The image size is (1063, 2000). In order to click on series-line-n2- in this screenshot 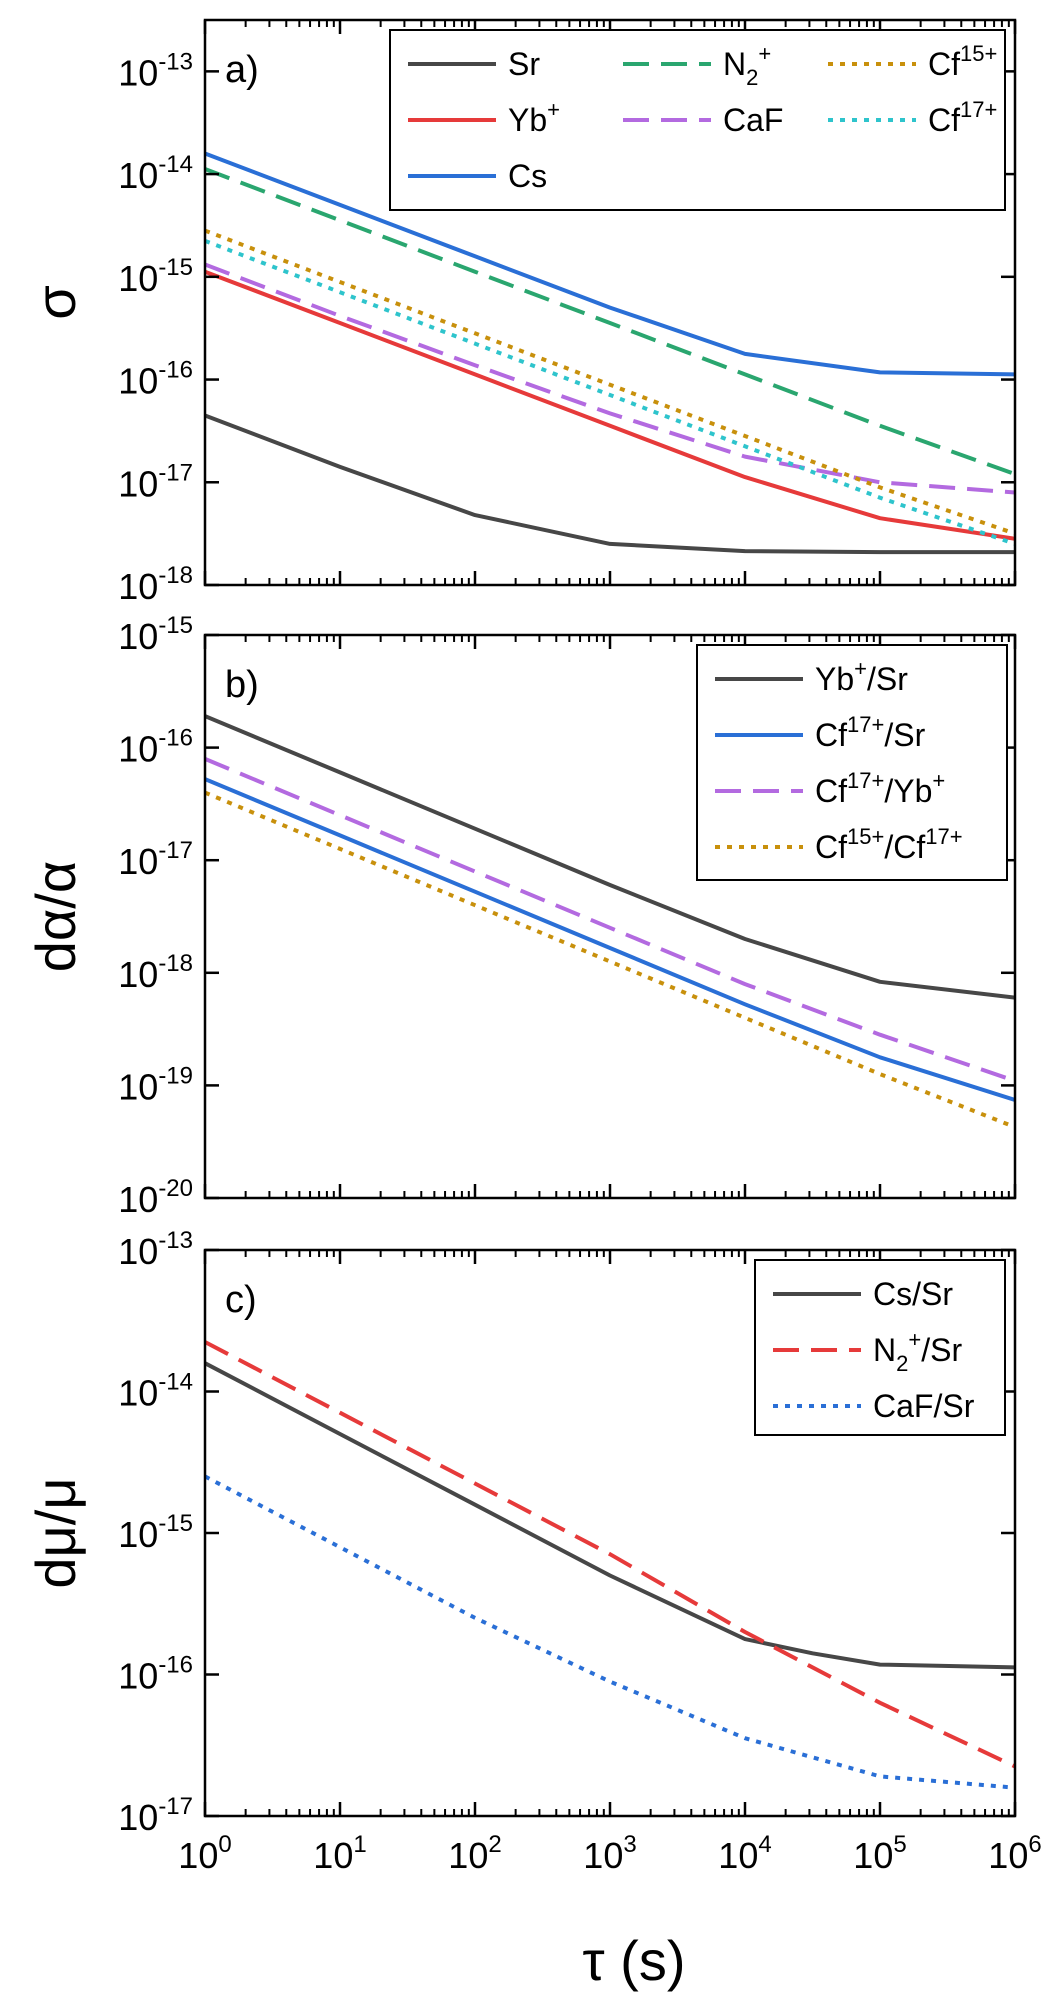, I will do `click(610, 321)`.